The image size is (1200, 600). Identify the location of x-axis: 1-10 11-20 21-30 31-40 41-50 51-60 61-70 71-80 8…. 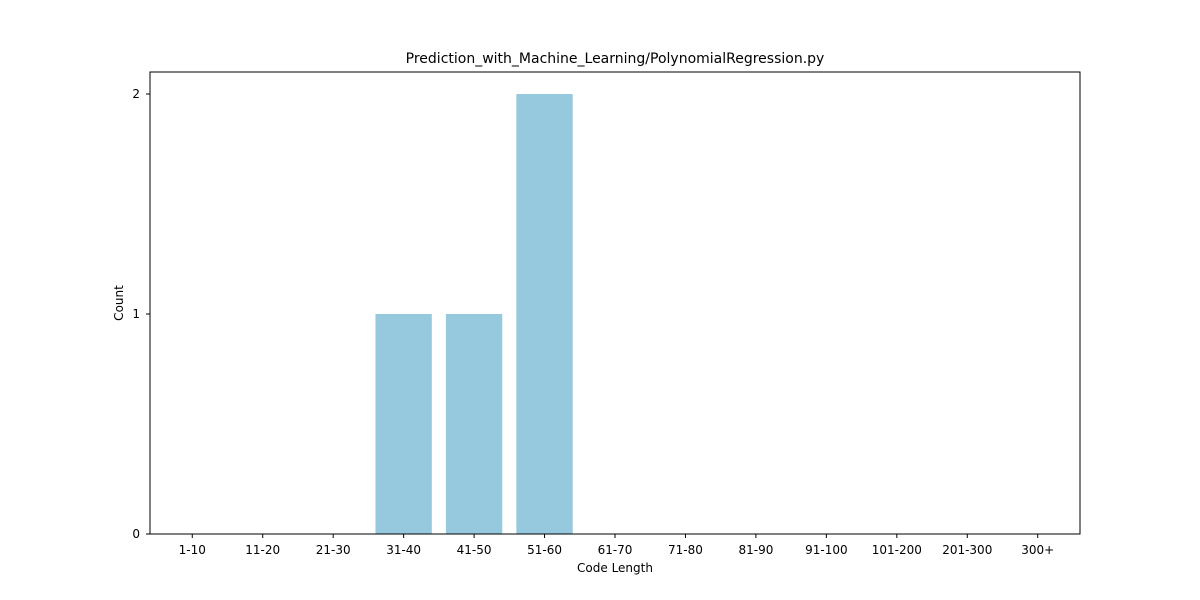
(616, 545).